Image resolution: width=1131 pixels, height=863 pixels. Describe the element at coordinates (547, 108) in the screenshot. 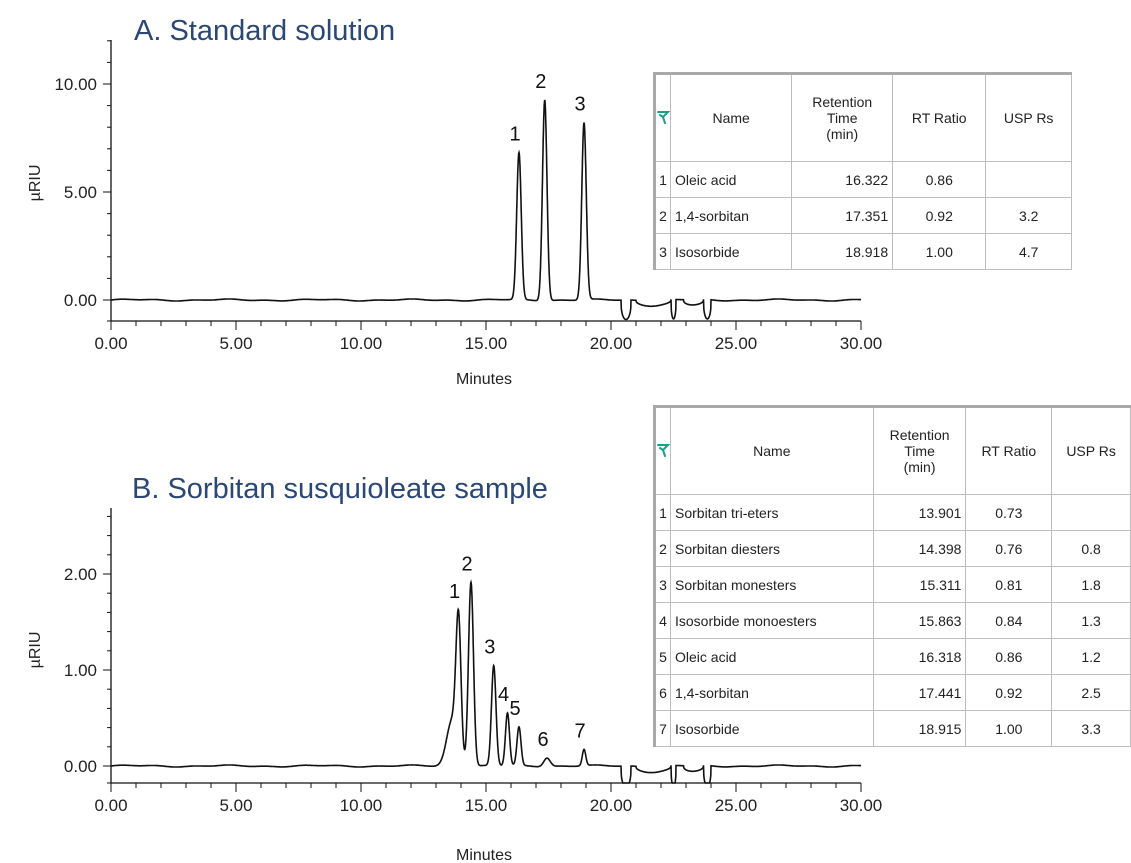

I see `panel-a-peak-labels: 1 2 3` at that location.